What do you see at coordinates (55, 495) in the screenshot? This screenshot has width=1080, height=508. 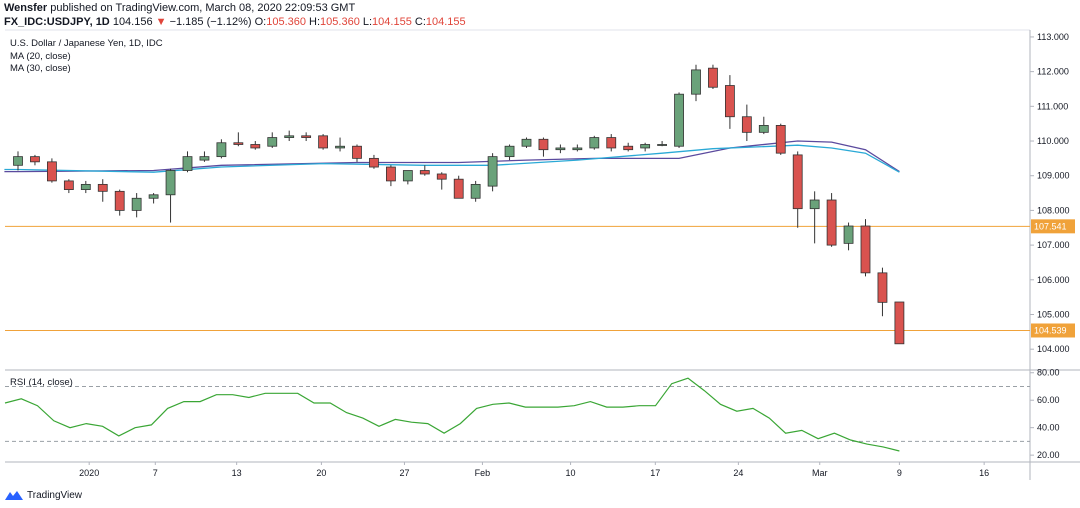 I see `tradingview-brand: TradingView` at bounding box center [55, 495].